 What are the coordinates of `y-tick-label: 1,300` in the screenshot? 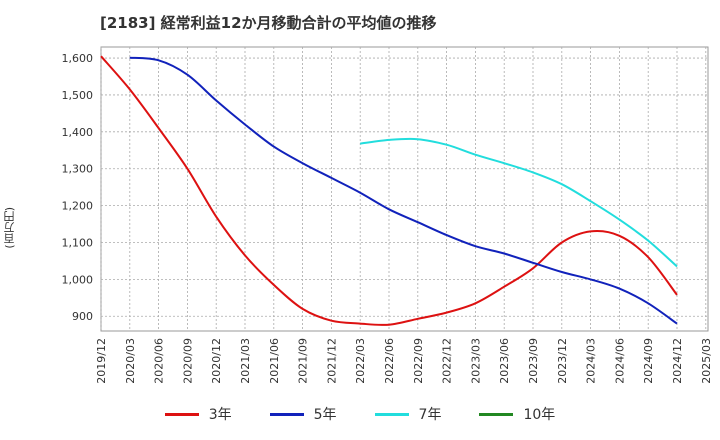 It's located at (78, 169).